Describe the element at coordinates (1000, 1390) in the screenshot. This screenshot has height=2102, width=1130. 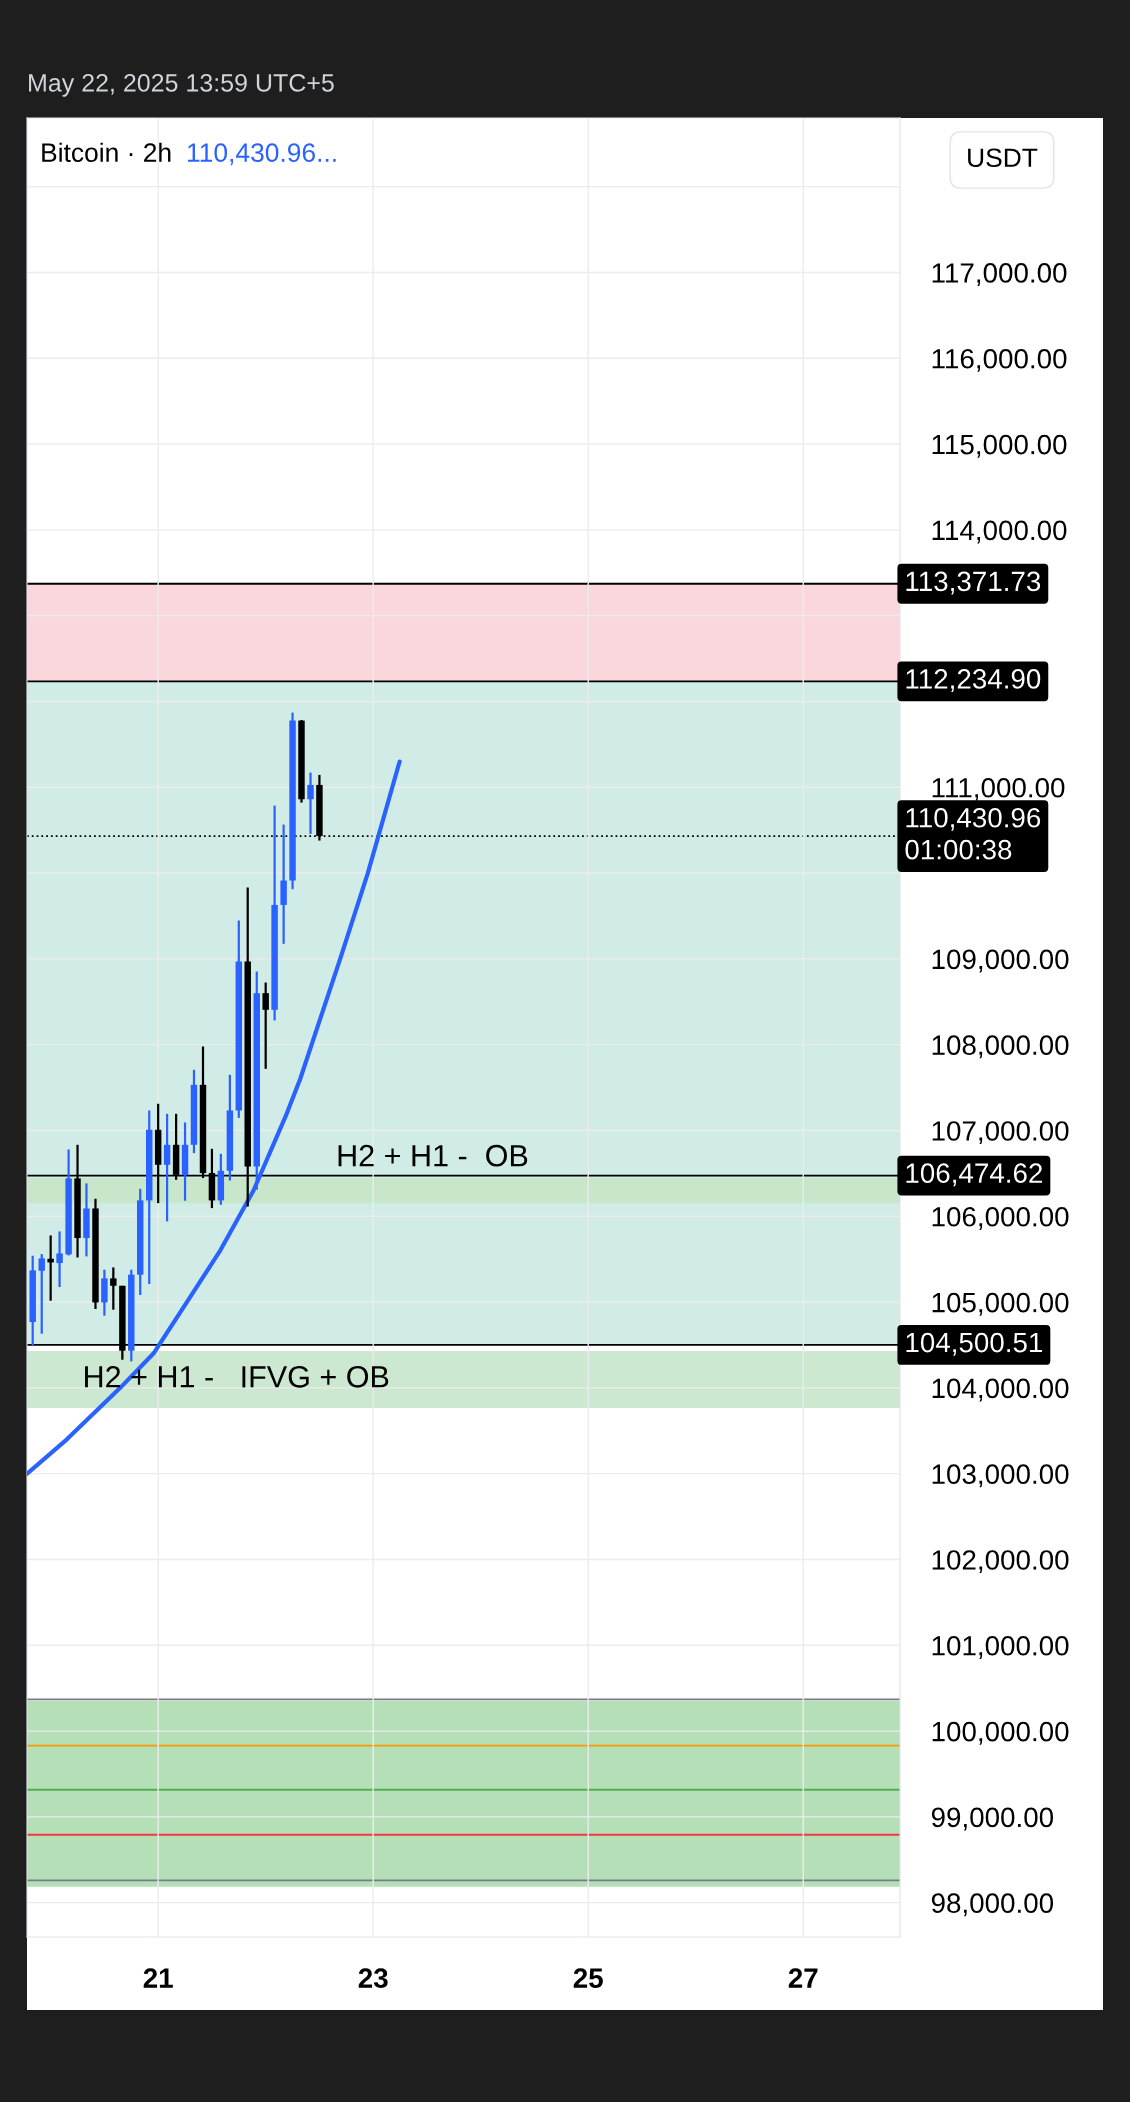
I see `y-tick-label: 104,000.00` at that location.